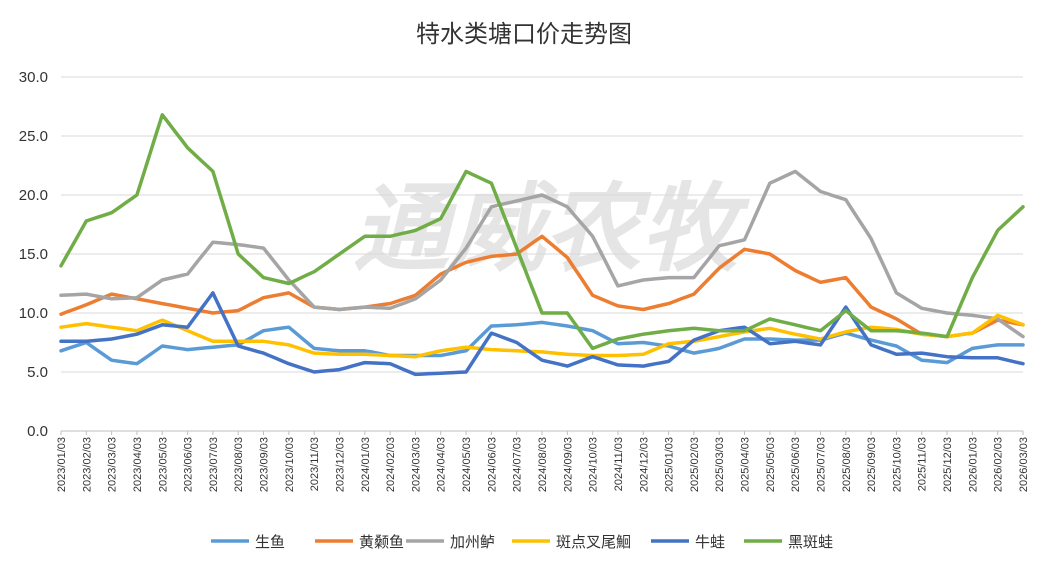  I want to click on x-tick-label: 2025/09/03, so click(872, 464).